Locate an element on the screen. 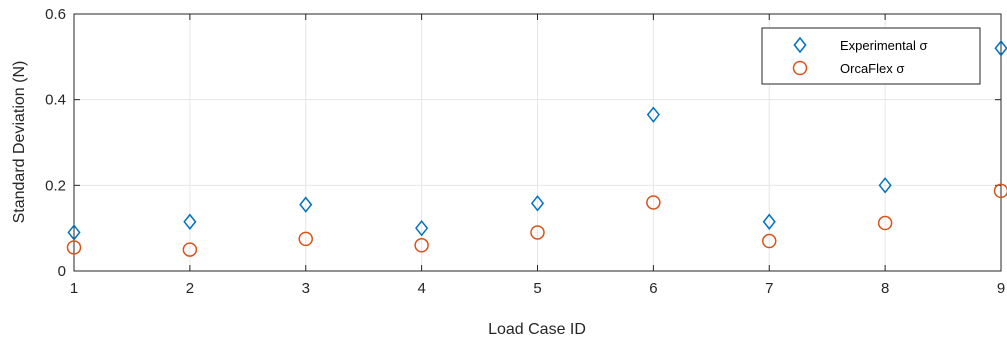  y-tick-label: 0 is located at coordinates (62, 271).